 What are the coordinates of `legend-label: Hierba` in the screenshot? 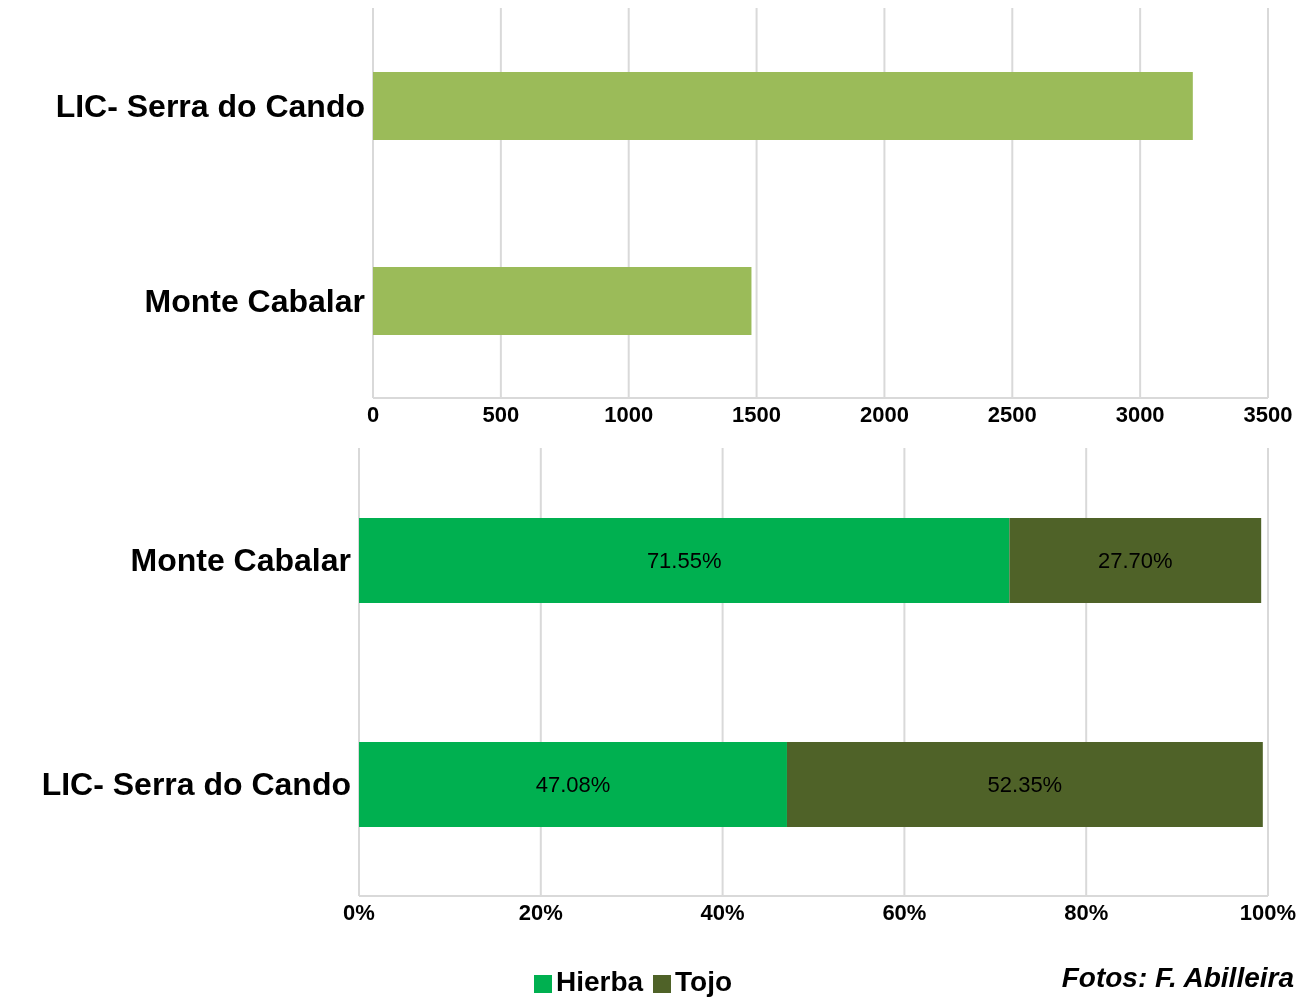 It's located at (599, 981).